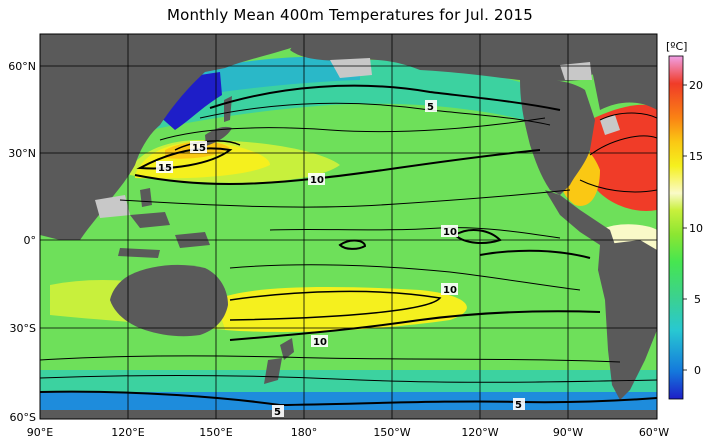 This screenshot has width=717, height=442. I want to click on lon-label: 150°E, so click(215, 432).